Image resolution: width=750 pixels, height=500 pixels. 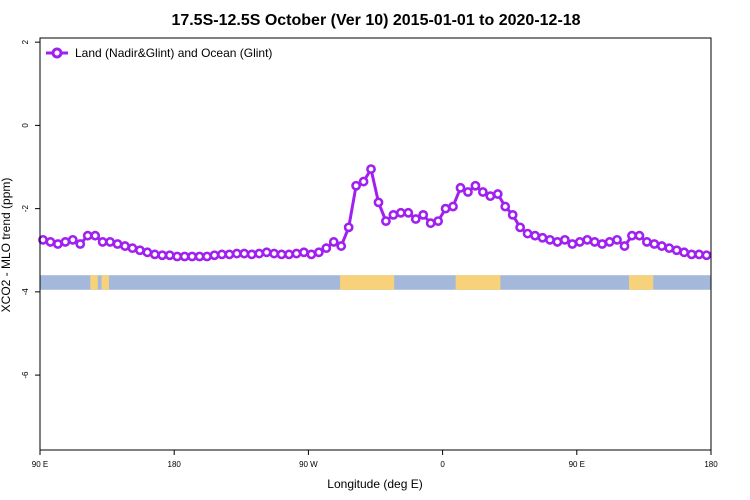 What do you see at coordinates (25, 209) in the screenshot?
I see `y-tick-label: -2` at bounding box center [25, 209].